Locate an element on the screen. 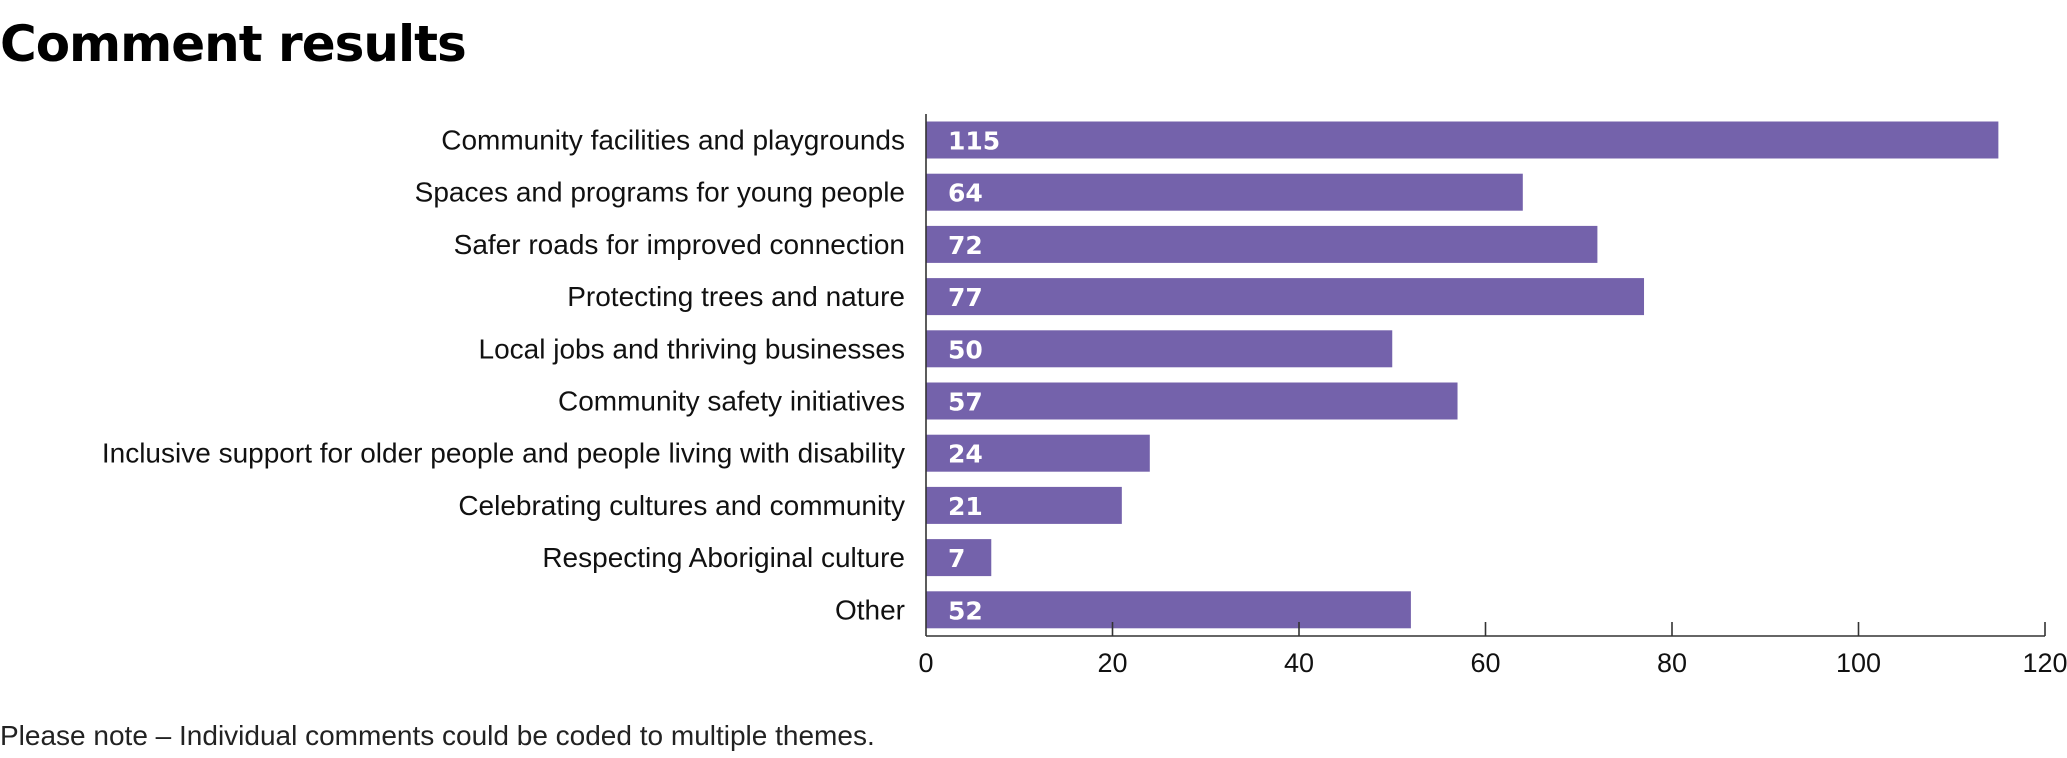 This screenshot has height=758, width=2067. bar-value-labels: 115 64 72 77 50 57 24 21 7 52 is located at coordinates (974, 376).